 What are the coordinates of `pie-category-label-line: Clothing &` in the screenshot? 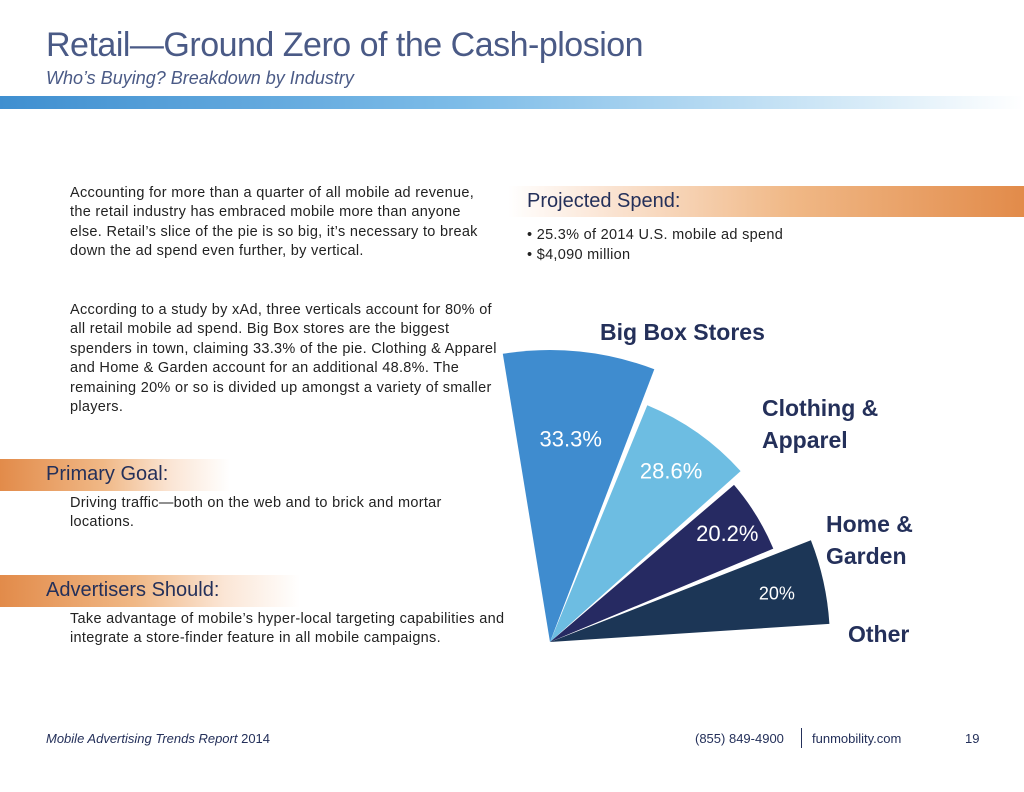 It's located at (820, 408).